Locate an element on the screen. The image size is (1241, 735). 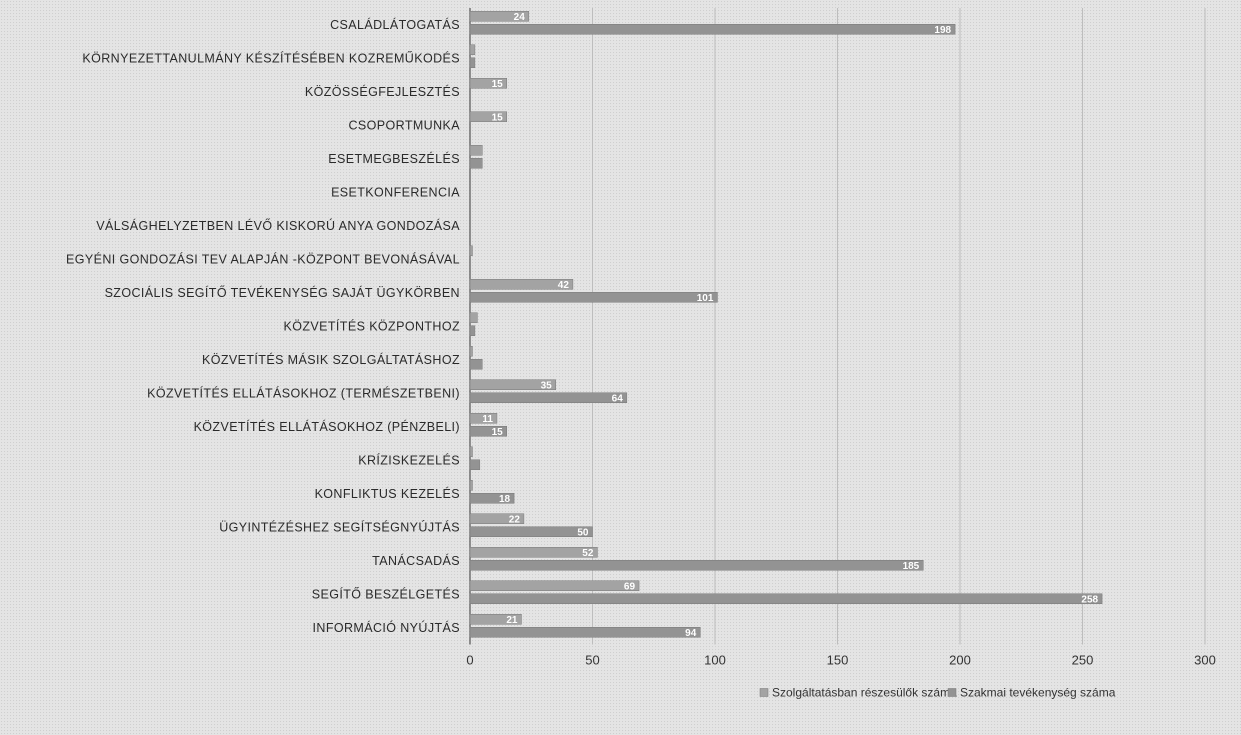
x-tick-label: 50 is located at coordinates (592, 660).